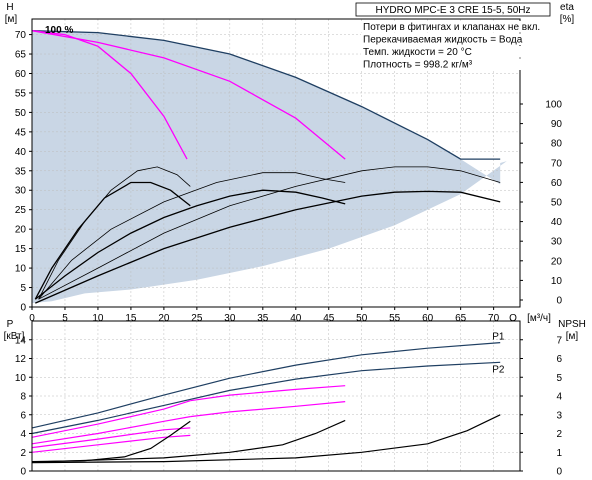 The image size is (592, 480). I want to click on y2-tick-label: 20, so click(557, 261).